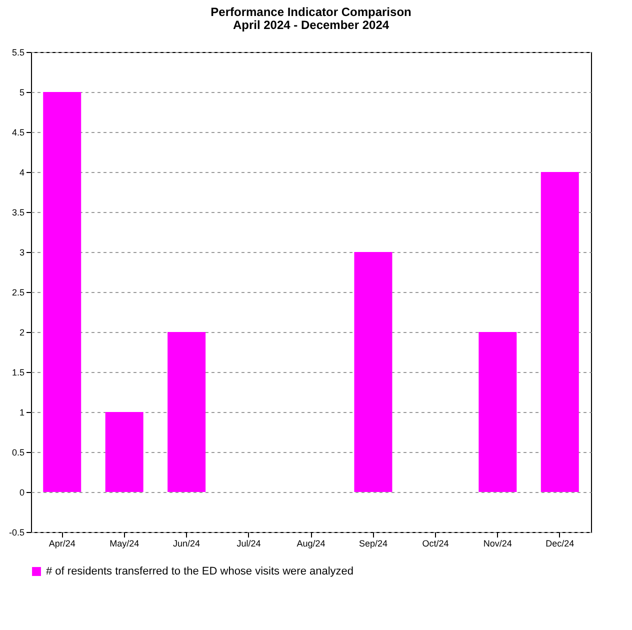 The width and height of the screenshot is (632, 630). Describe the element at coordinates (373, 543) in the screenshot. I see `x-tick-label: Sep/24` at that location.